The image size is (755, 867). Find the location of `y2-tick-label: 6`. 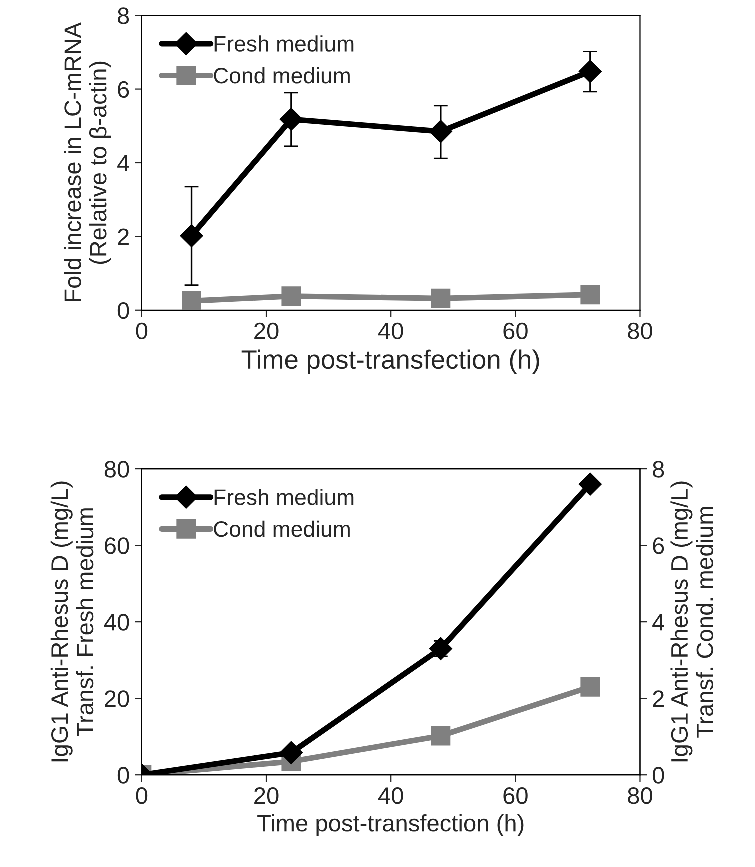

y2-tick-label: 6 is located at coordinates (658, 546).